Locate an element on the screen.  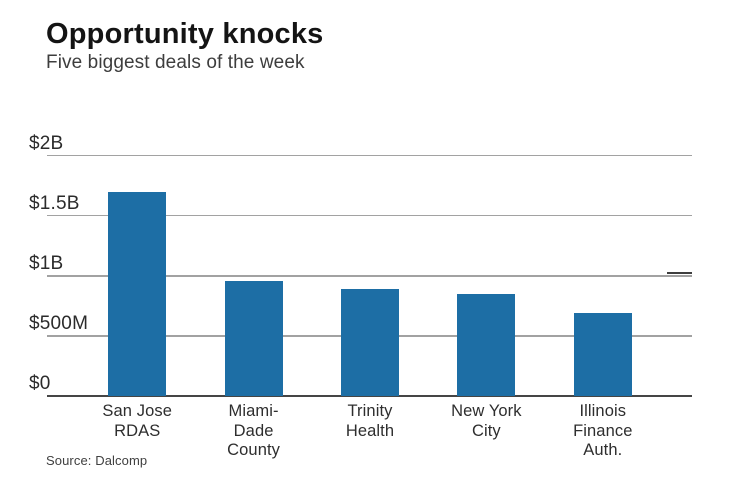
x-axis-tick-label-line: Auth. is located at coordinates (603, 450).